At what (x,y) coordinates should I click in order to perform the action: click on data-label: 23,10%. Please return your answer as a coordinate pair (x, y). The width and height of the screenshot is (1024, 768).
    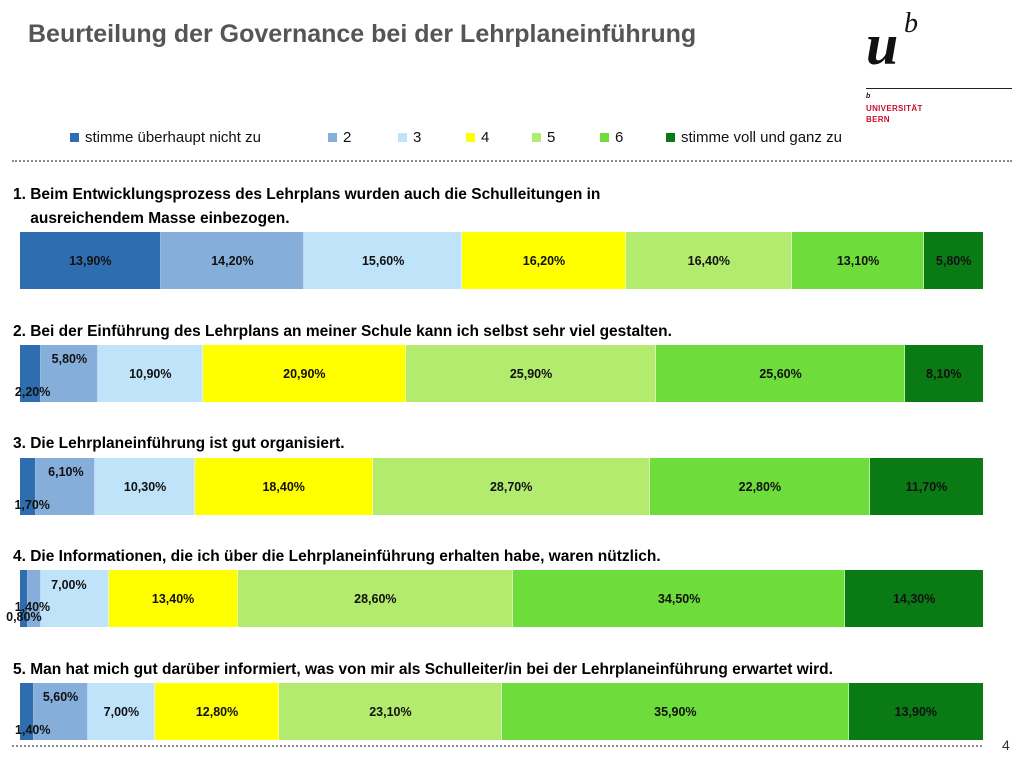
    Looking at the image, I should click on (390, 712).